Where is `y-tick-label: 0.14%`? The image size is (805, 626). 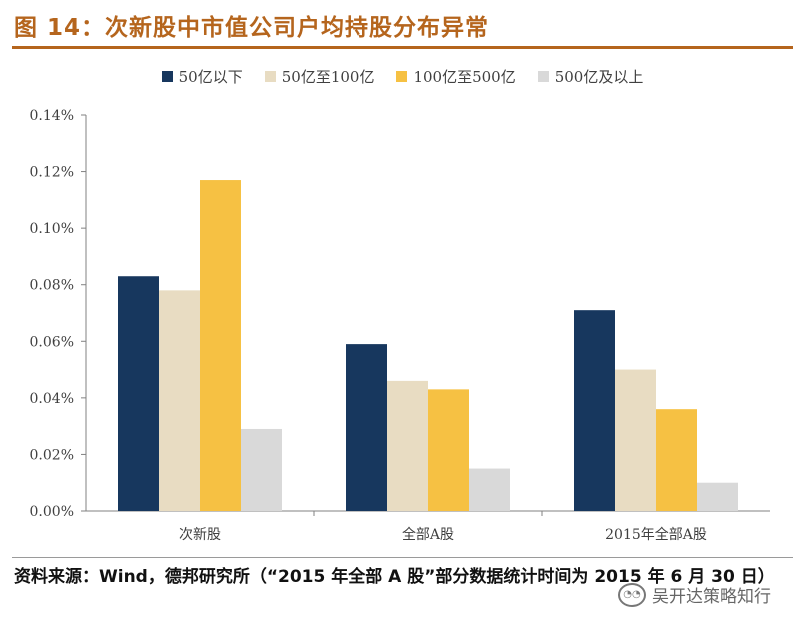
y-tick-label: 0.14% is located at coordinates (52, 116).